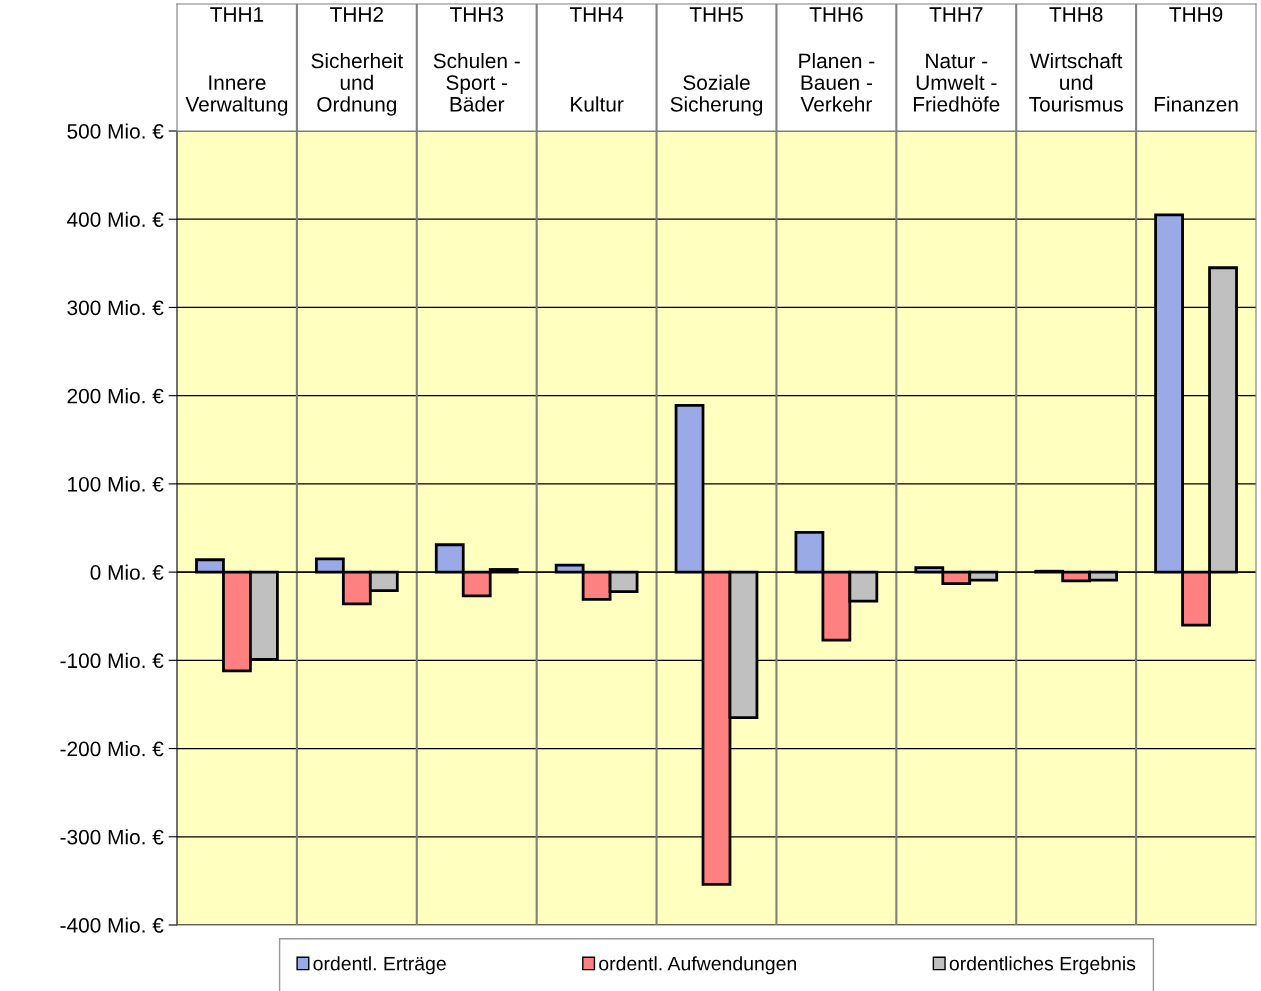 Image resolution: width=1261 pixels, height=991 pixels. Describe the element at coordinates (1076, 59) in the screenshot. I see `category-label: THH8 Wirtschaft und Tourismus` at that location.